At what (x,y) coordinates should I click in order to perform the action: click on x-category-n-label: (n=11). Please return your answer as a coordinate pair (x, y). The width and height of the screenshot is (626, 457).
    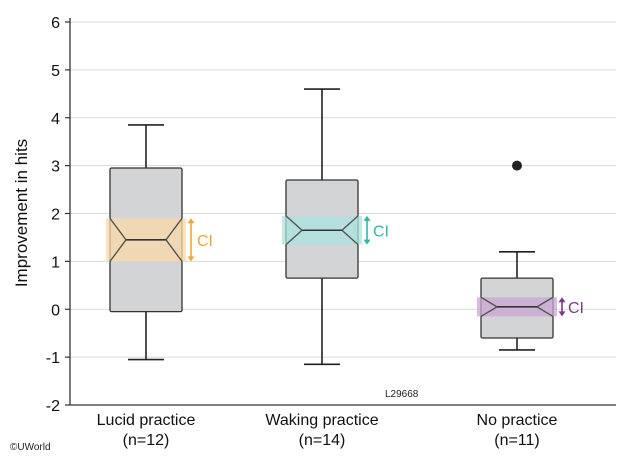
    Looking at the image, I should click on (517, 440).